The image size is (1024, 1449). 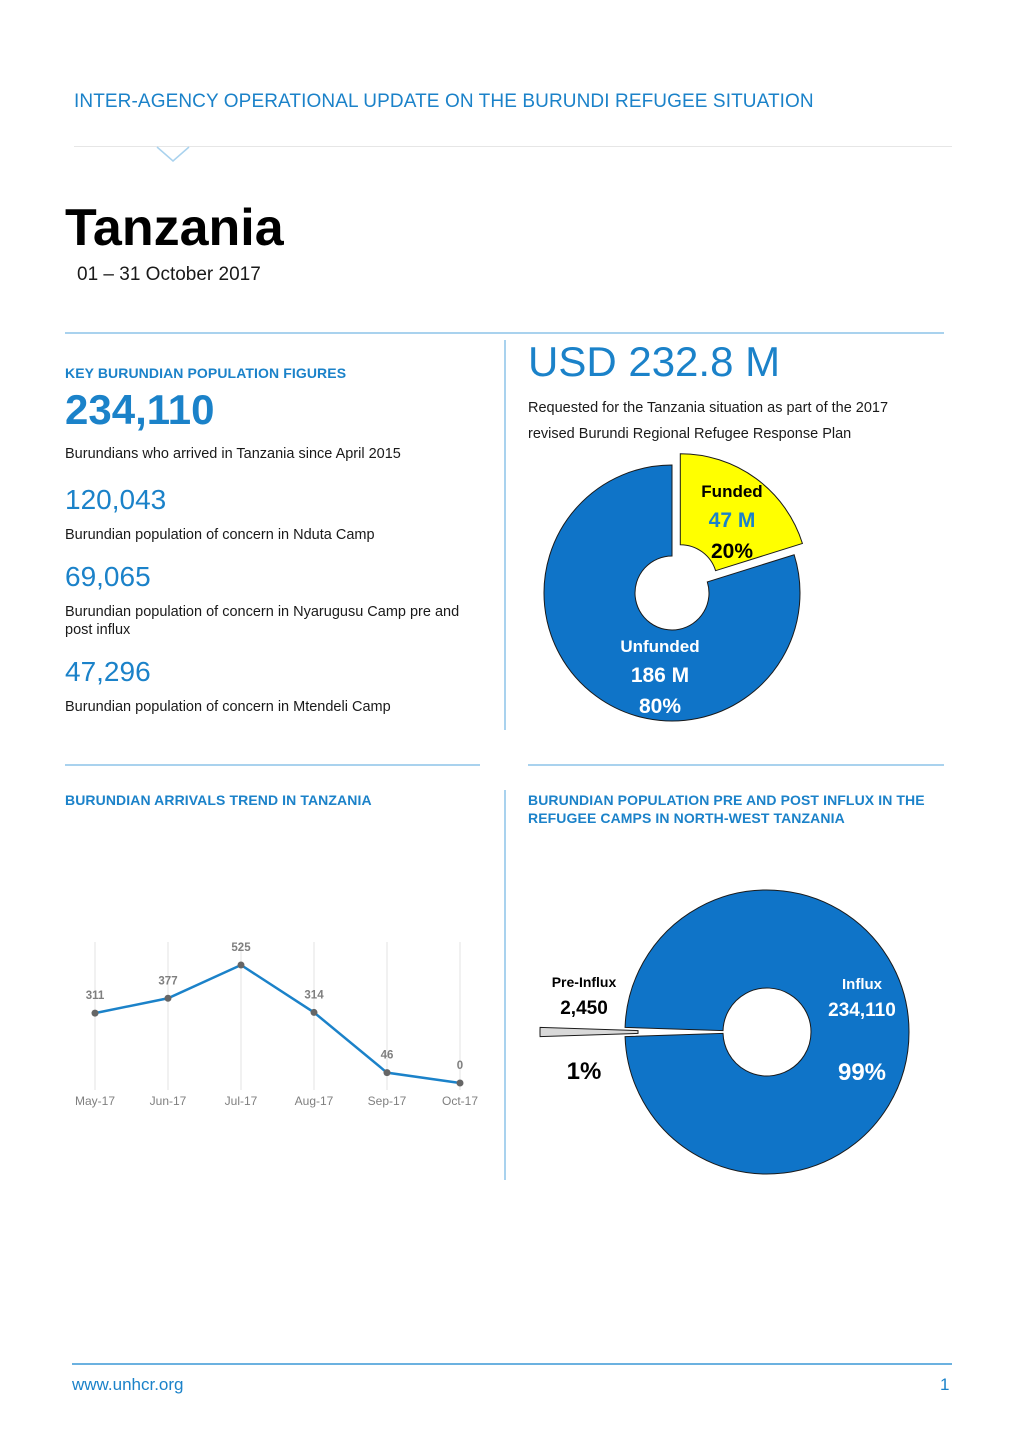 I want to click on column-divider-top, so click(x=505, y=535).